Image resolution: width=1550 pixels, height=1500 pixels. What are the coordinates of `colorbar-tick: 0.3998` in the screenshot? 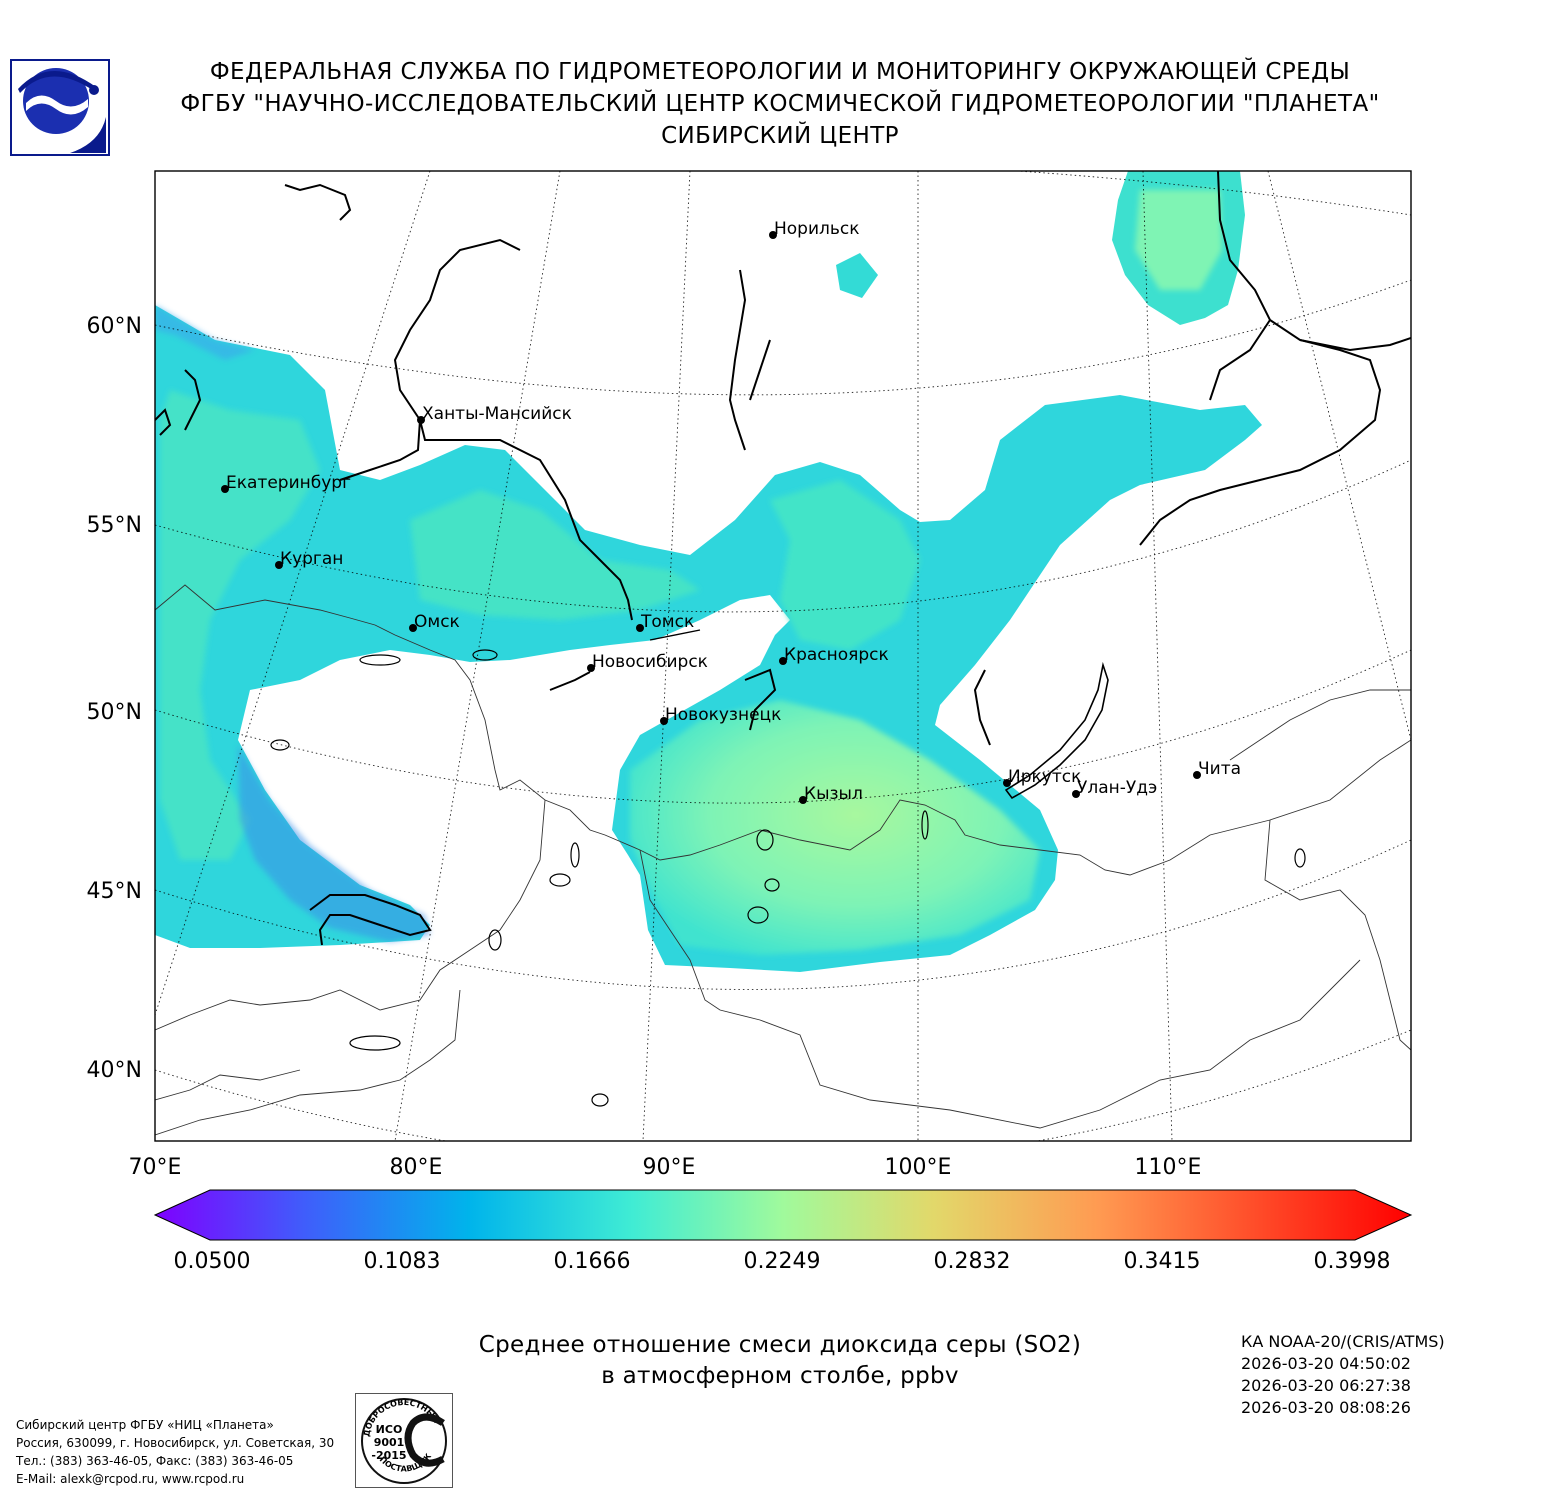 It's located at (1352, 1261).